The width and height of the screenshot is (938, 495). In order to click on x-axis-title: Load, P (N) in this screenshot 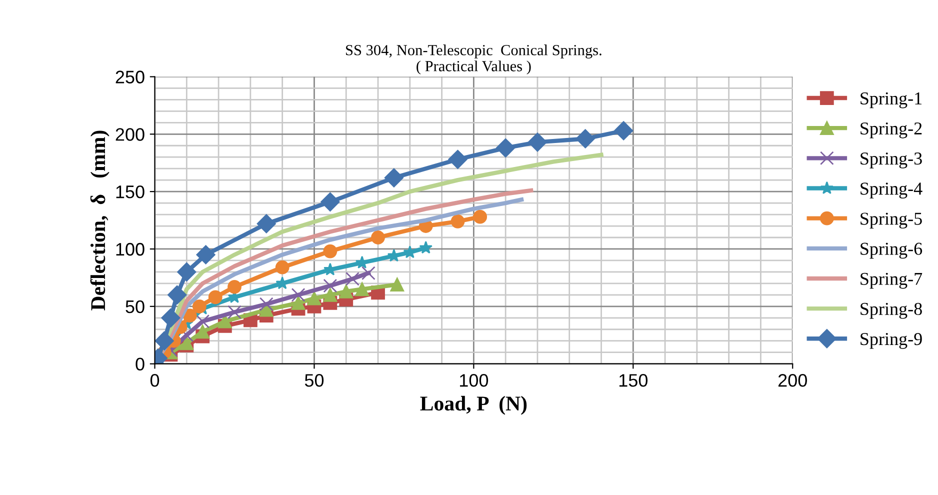, I will do `click(473, 405)`.